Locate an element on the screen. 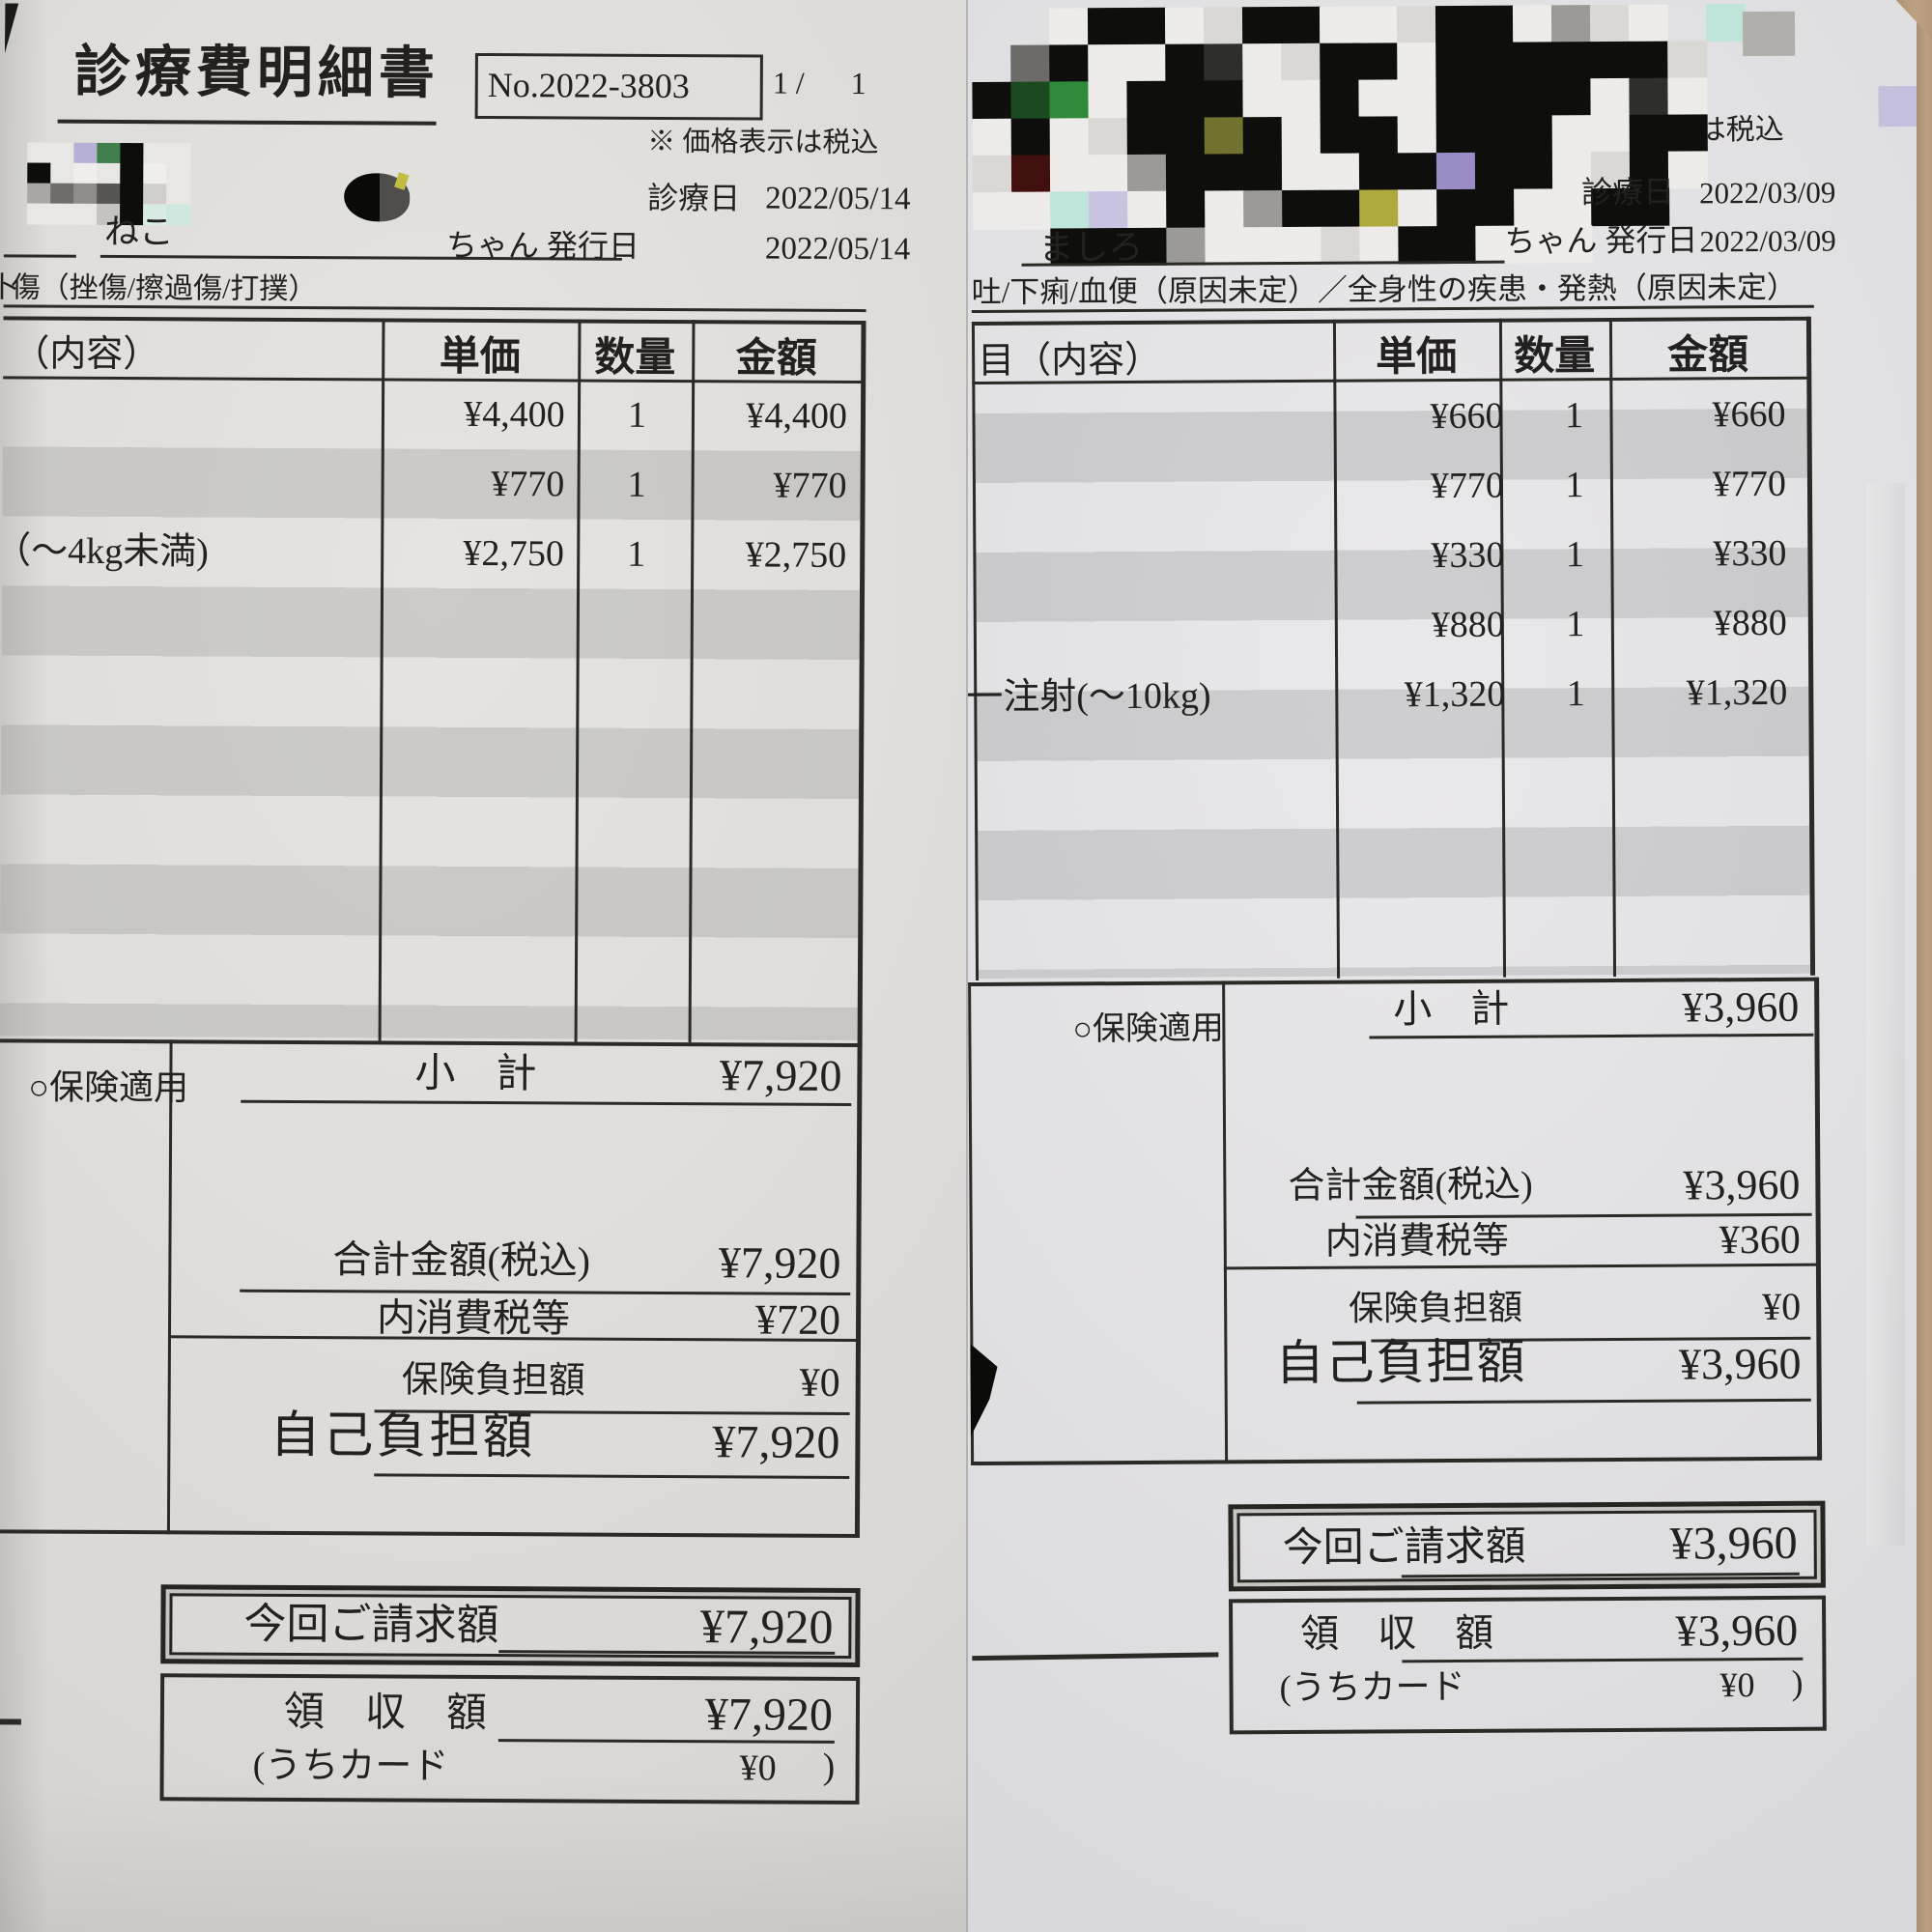  item-amount: ¥1,320 is located at coordinates (1737, 692).